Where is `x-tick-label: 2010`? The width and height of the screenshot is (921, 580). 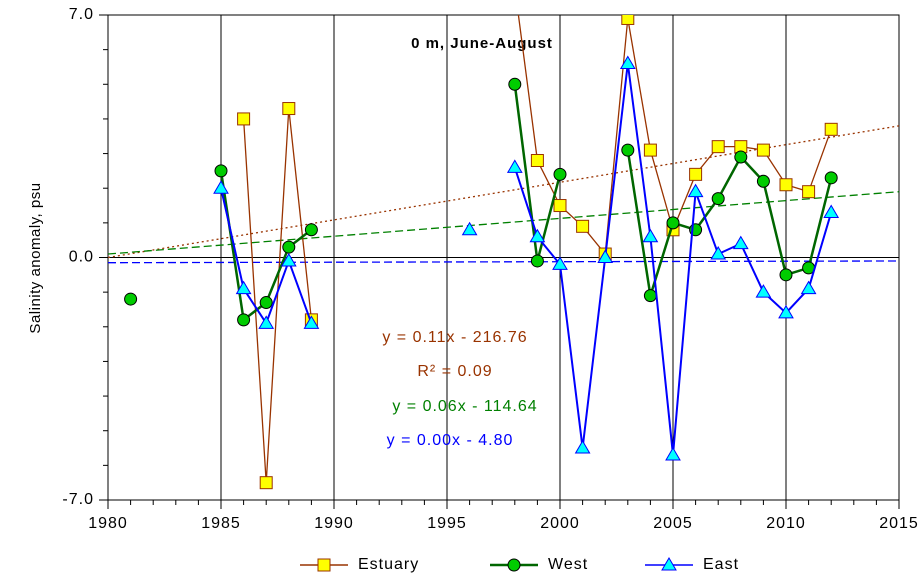 x-tick-label: 2010 is located at coordinates (786, 523).